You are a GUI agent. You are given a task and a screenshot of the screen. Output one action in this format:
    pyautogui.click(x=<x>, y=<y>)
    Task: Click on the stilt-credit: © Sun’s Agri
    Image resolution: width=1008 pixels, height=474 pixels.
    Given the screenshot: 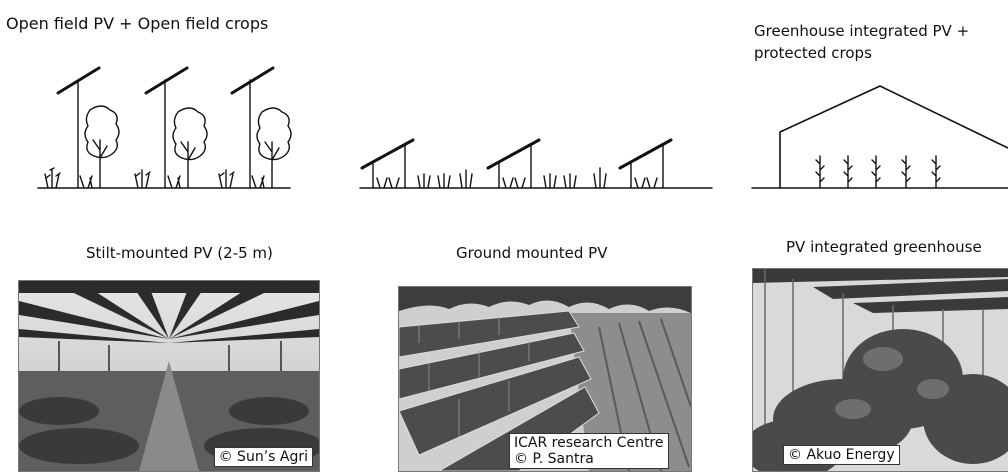 What is the action you would take?
    pyautogui.click(x=263, y=457)
    